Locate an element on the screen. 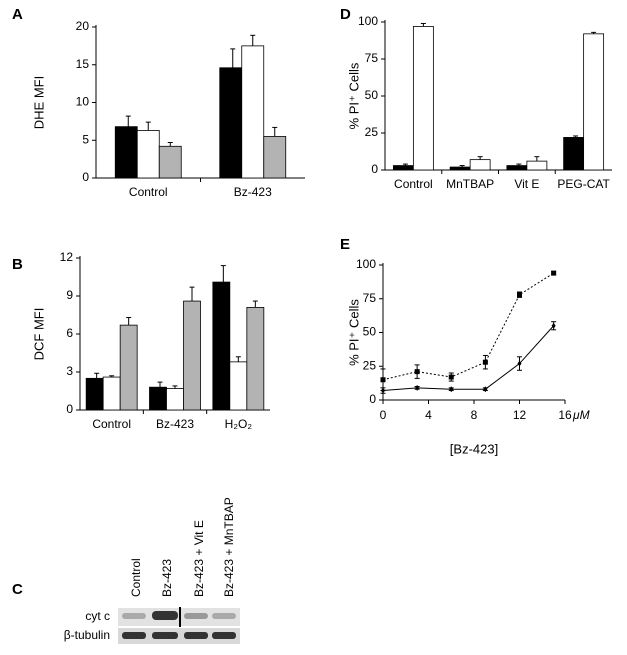 The width and height of the screenshot is (627, 655). panel-label: A is located at coordinates (17, 14).